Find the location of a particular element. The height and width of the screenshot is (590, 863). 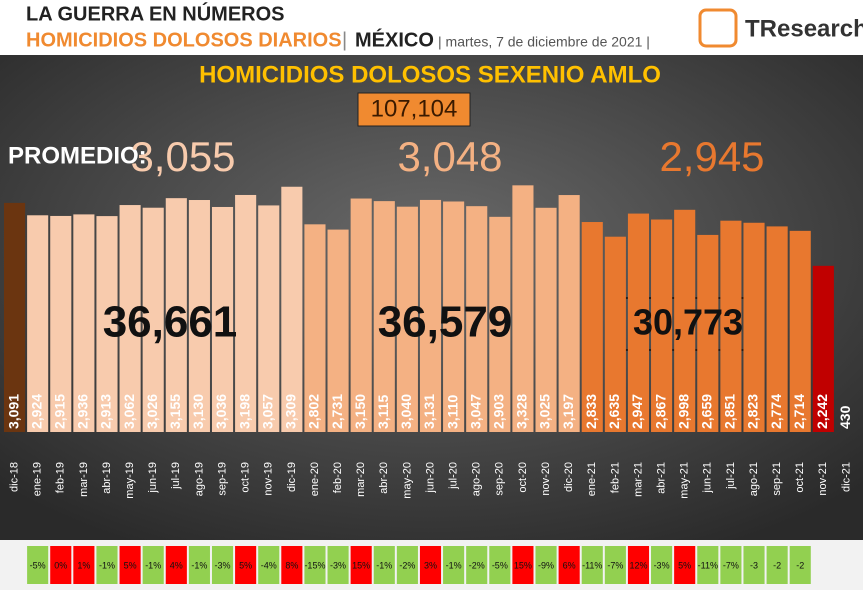

value-label: 2,833 is located at coordinates (591, 411).